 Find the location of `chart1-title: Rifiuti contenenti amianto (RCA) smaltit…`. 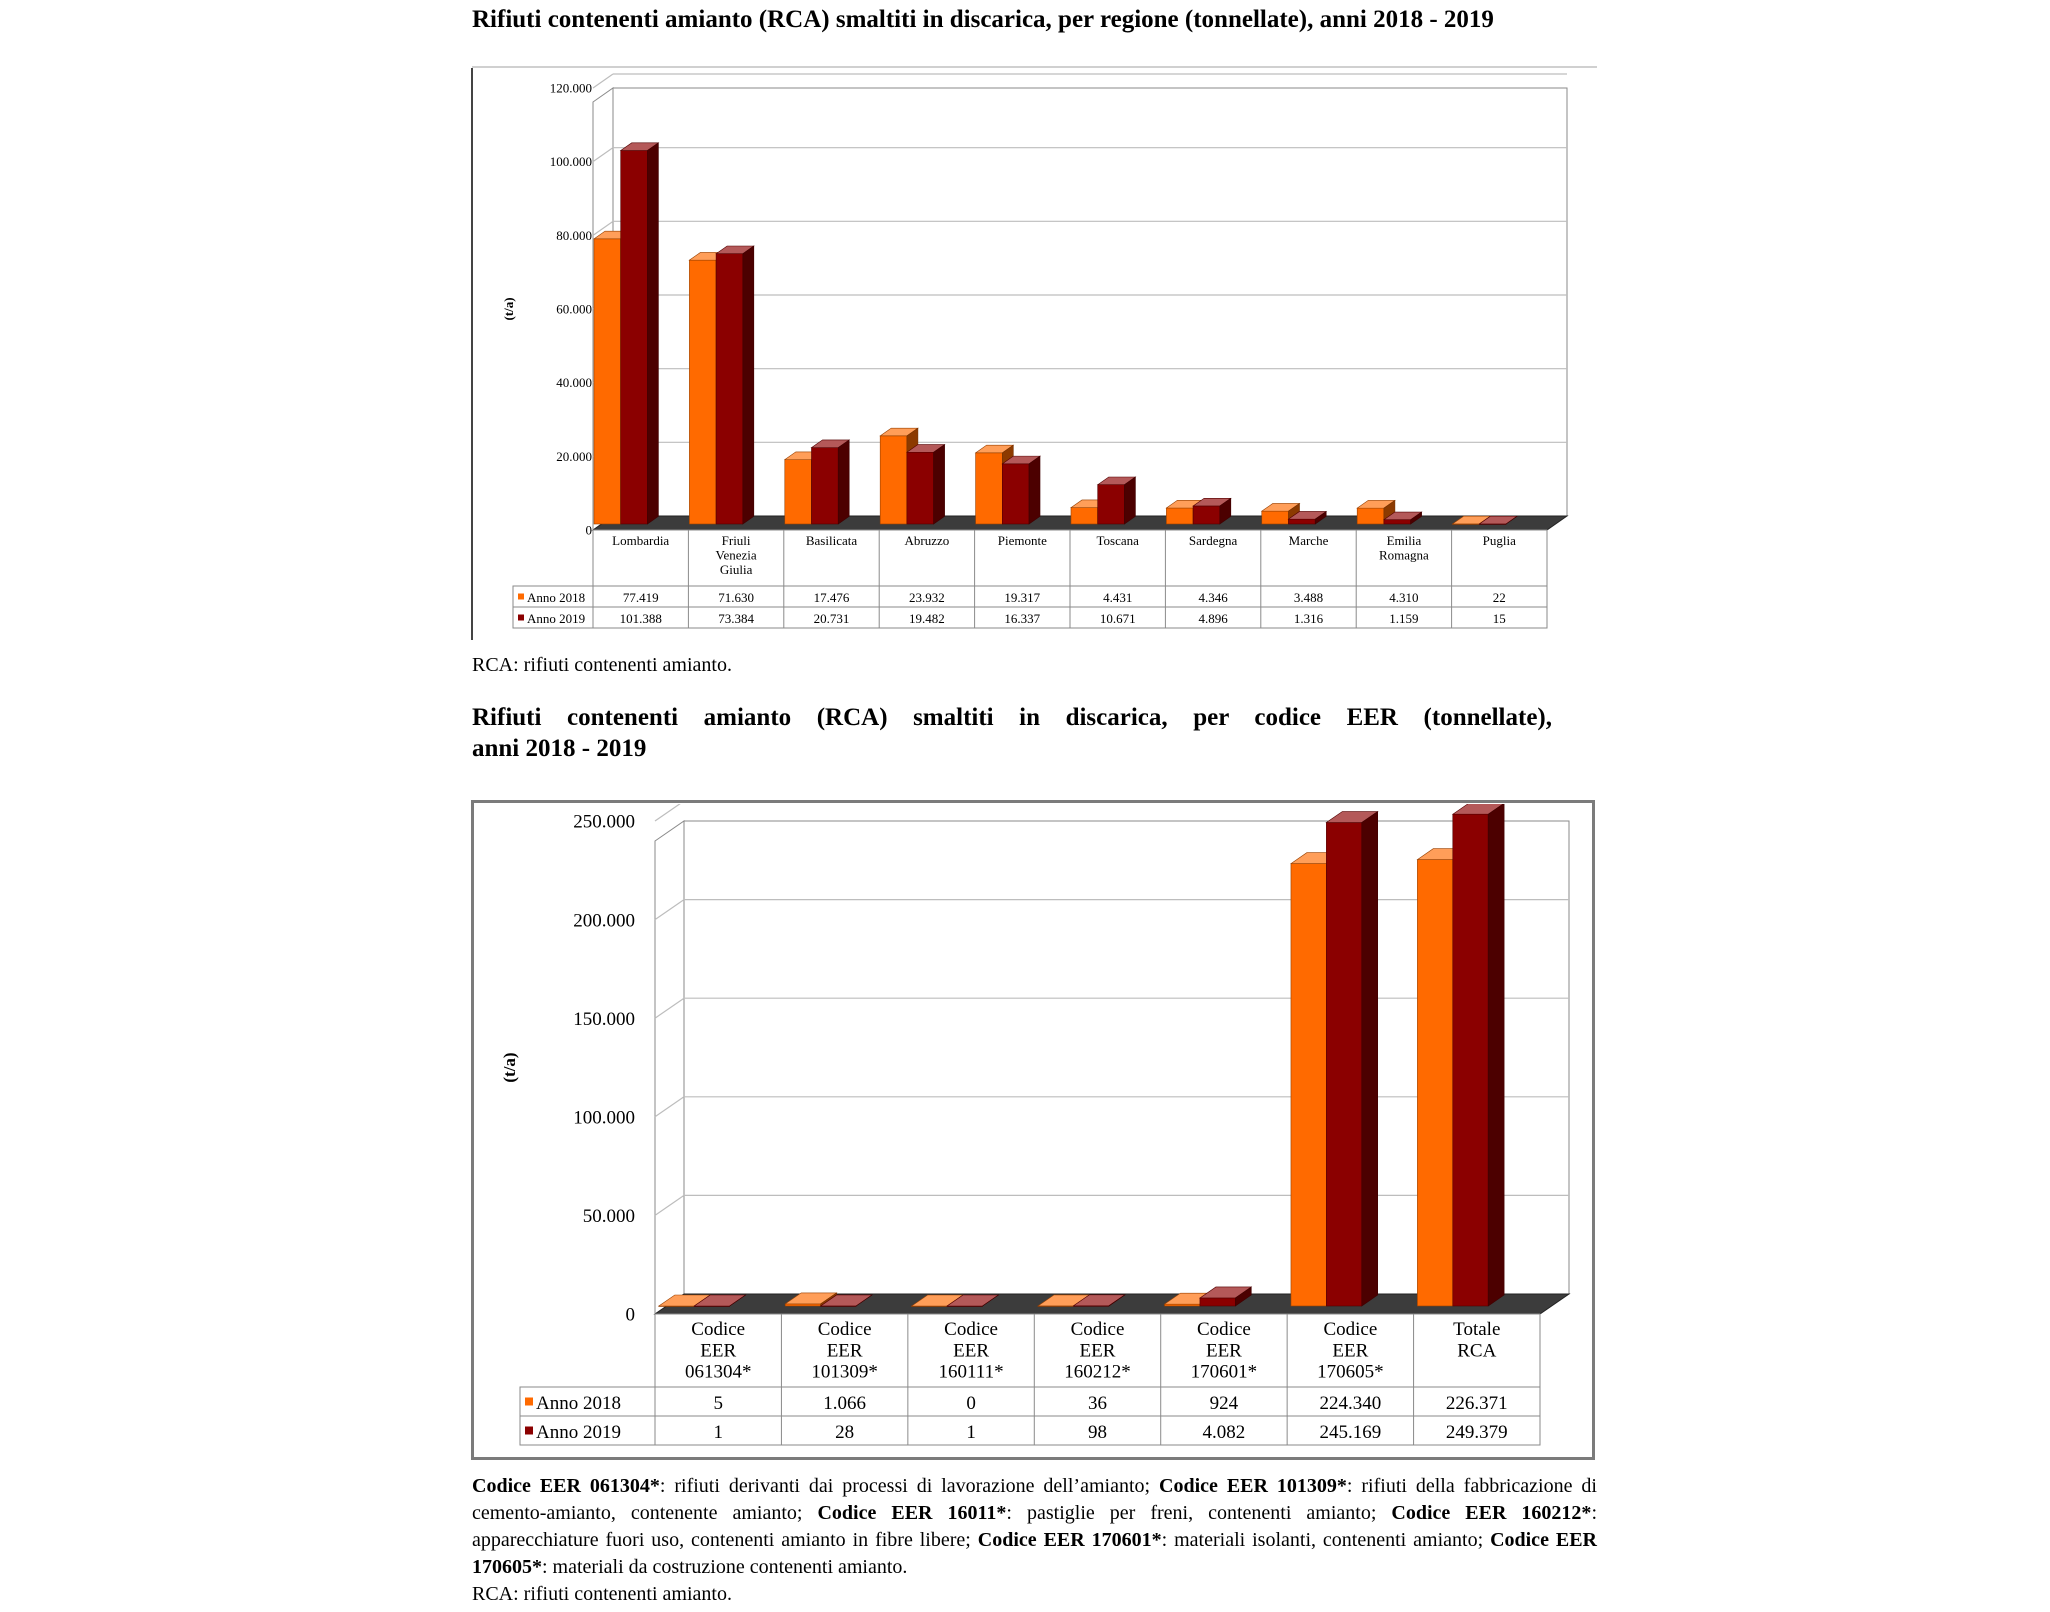

chart1-title: Rifiuti contenenti amianto (RCA) smaltit… is located at coordinates (983, 19).